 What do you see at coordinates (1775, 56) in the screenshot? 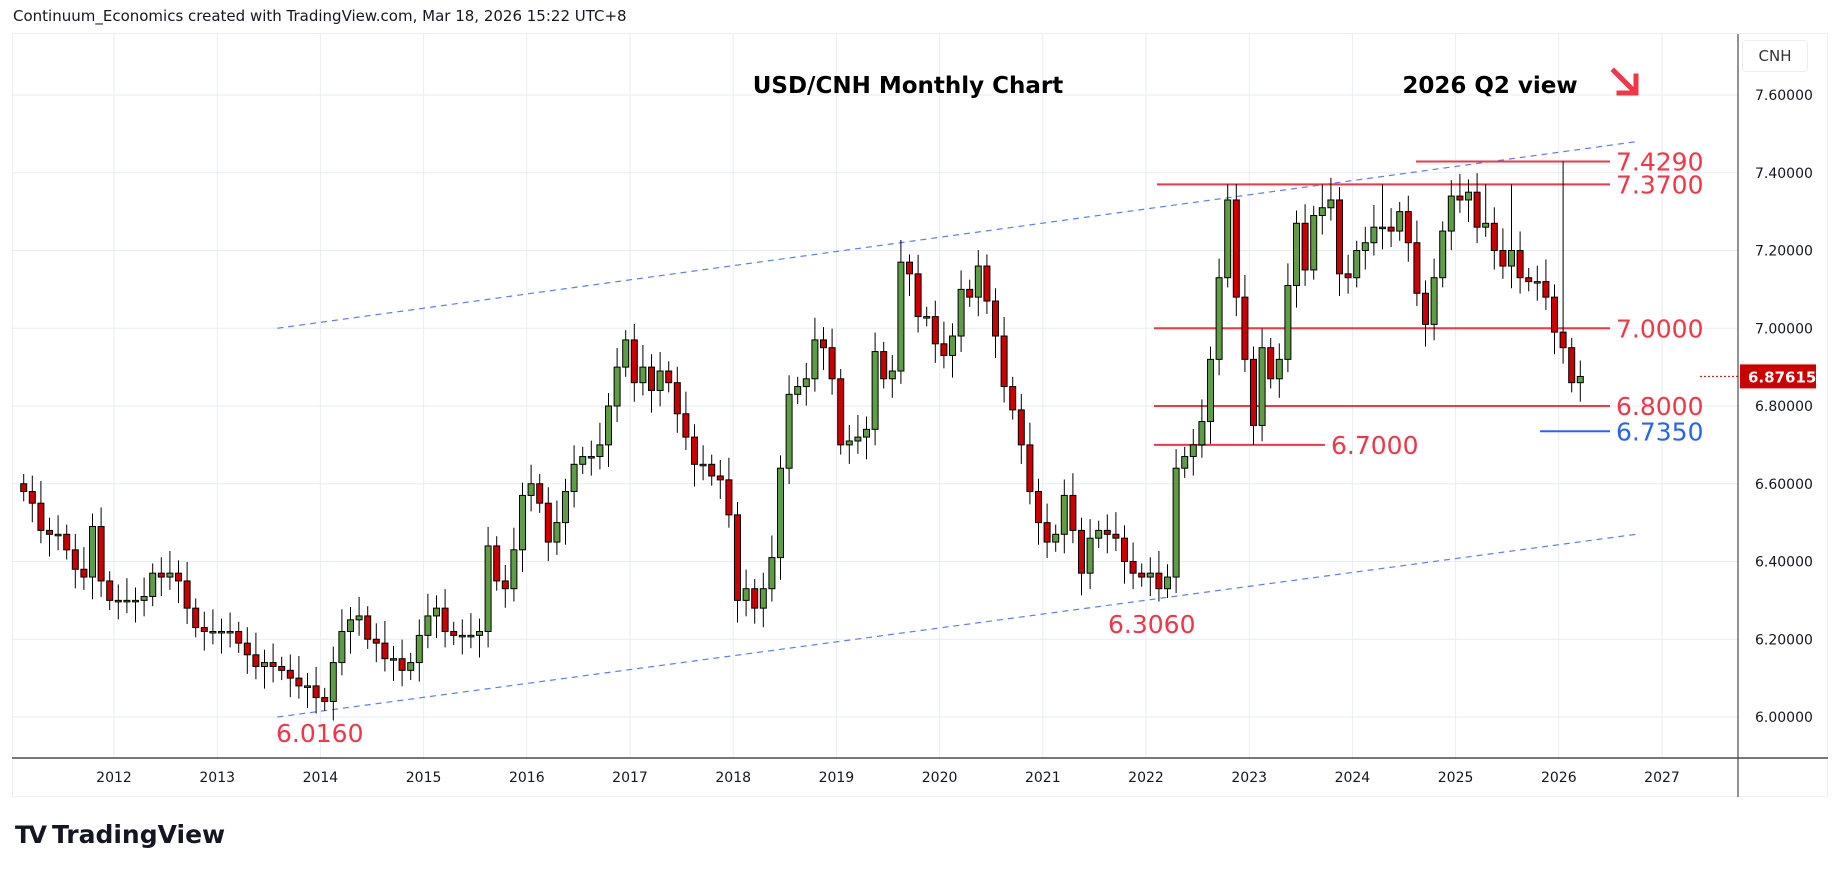
I see `currency-label: CNH` at bounding box center [1775, 56].